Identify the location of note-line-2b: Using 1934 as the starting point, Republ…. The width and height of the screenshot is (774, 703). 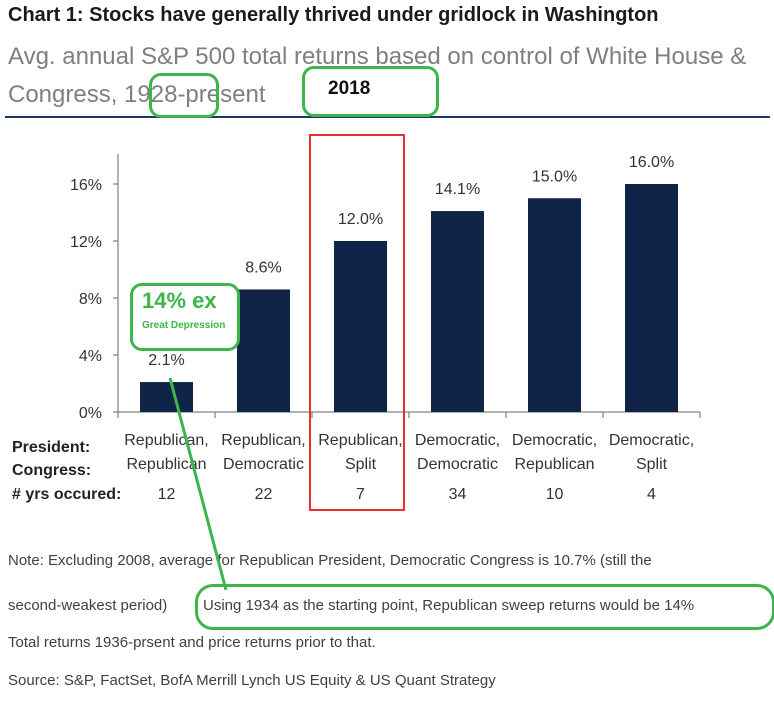
(449, 605).